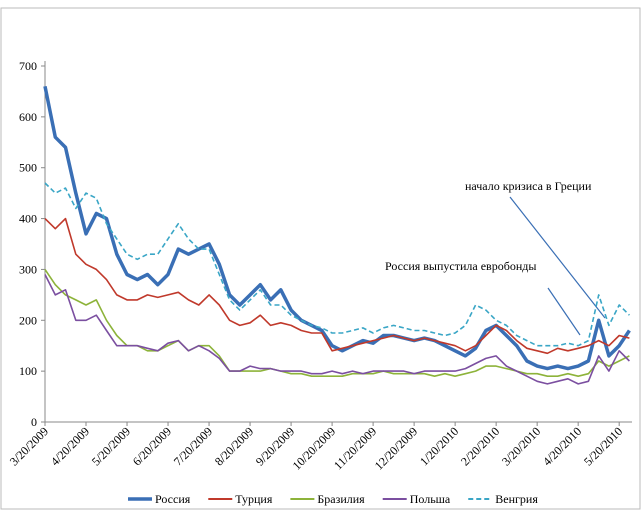 This screenshot has width=642, height=511. I want to click on legend-label: Россия, so click(173, 499).